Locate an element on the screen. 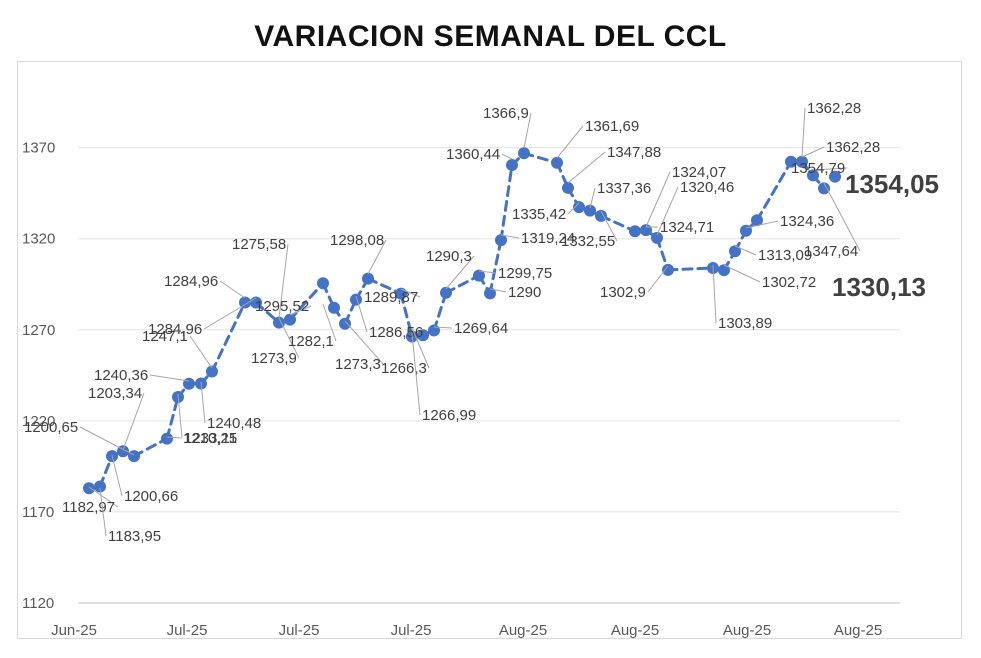 The image size is (981, 658). data-label: 1303,89 is located at coordinates (745, 323).